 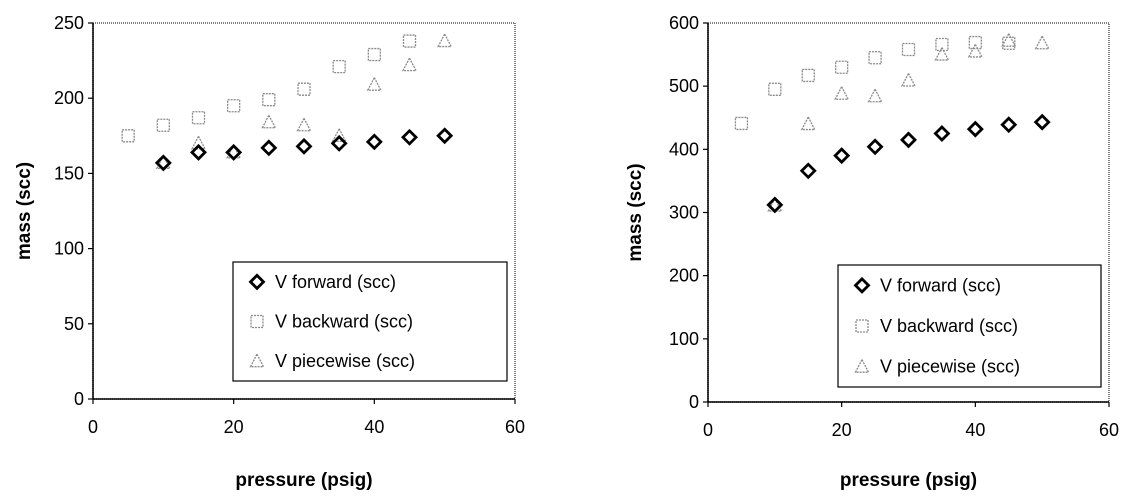 I want to click on y-tick-label: 500, so click(x=684, y=86).